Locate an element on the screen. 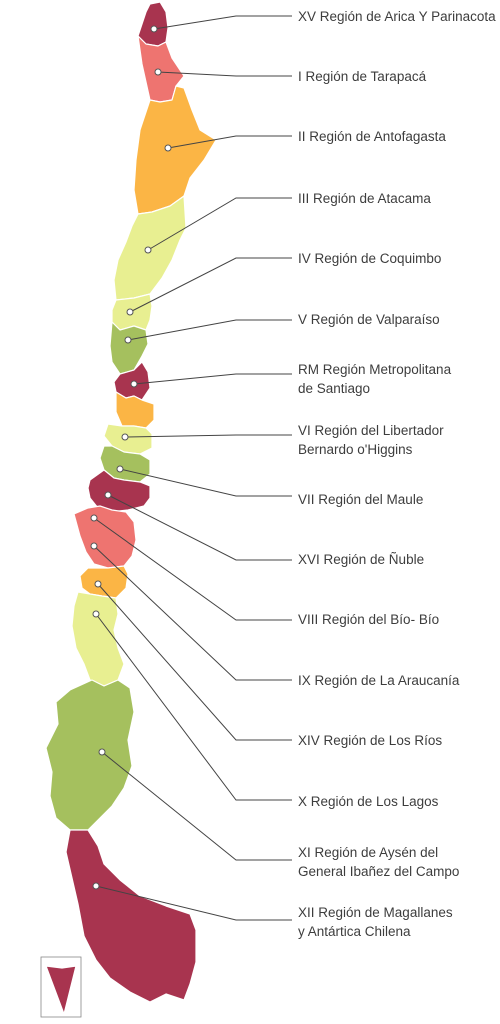 The height and width of the screenshot is (1024, 500). region-aysen is located at coordinates (90, 755).